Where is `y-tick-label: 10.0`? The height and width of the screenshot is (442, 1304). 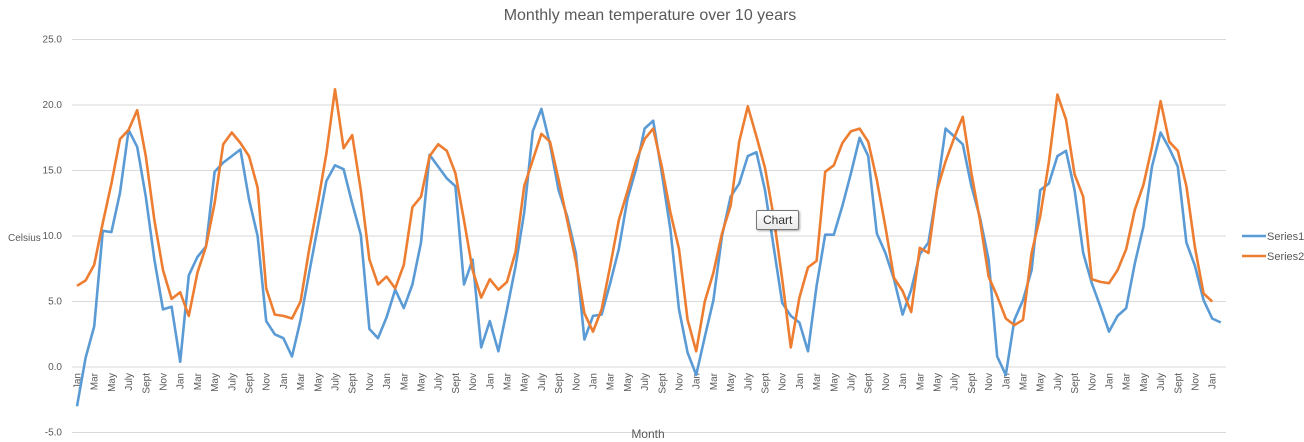
y-tick-label: 10.0 is located at coordinates (53, 236).